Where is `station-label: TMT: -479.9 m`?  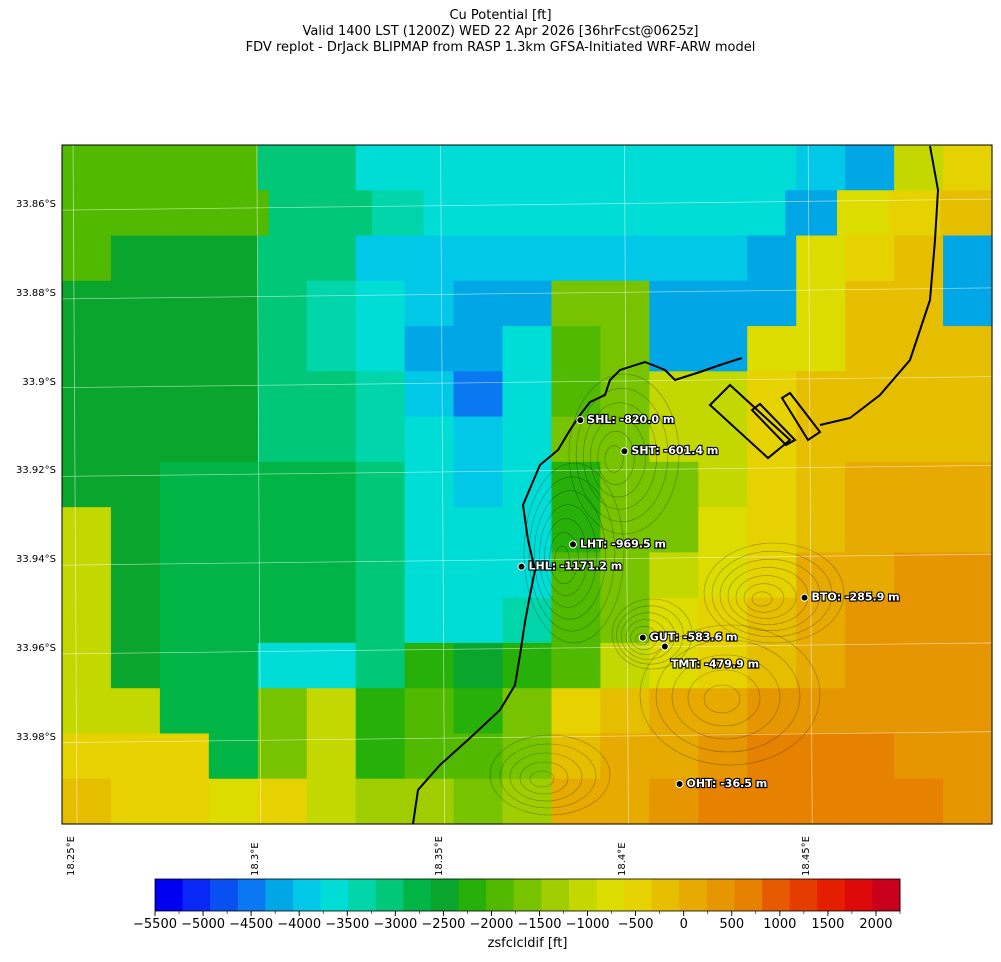 station-label: TMT: -479.9 m is located at coordinates (715, 663).